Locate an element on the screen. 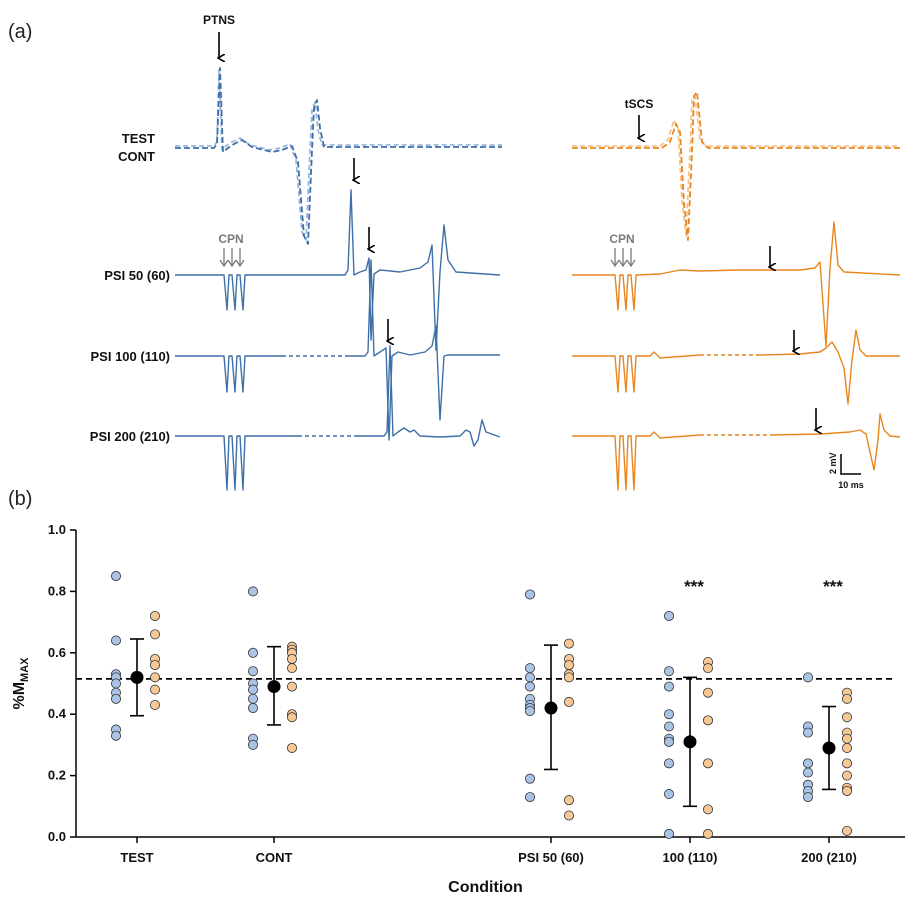 The height and width of the screenshot is (908, 924). scale-bar-time: 10 ms is located at coordinates (851, 485).